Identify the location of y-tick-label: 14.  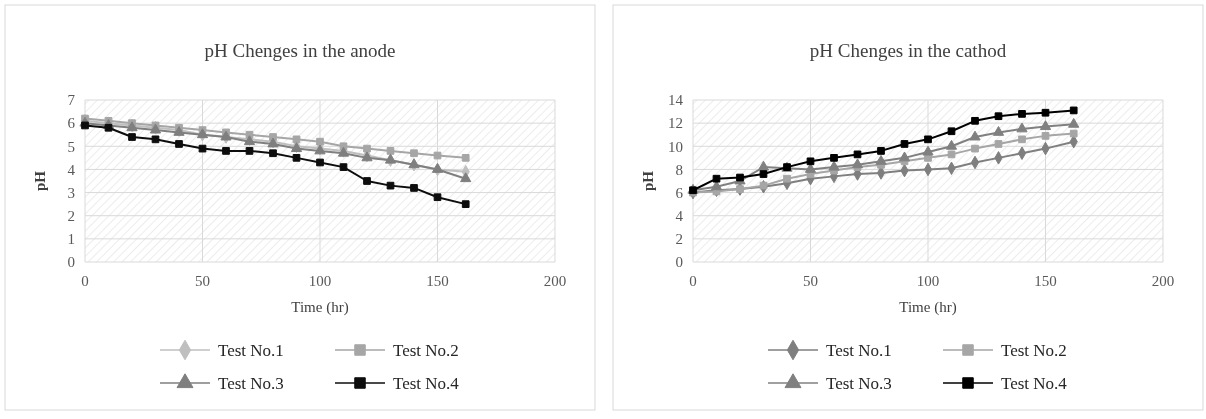
(676, 100).